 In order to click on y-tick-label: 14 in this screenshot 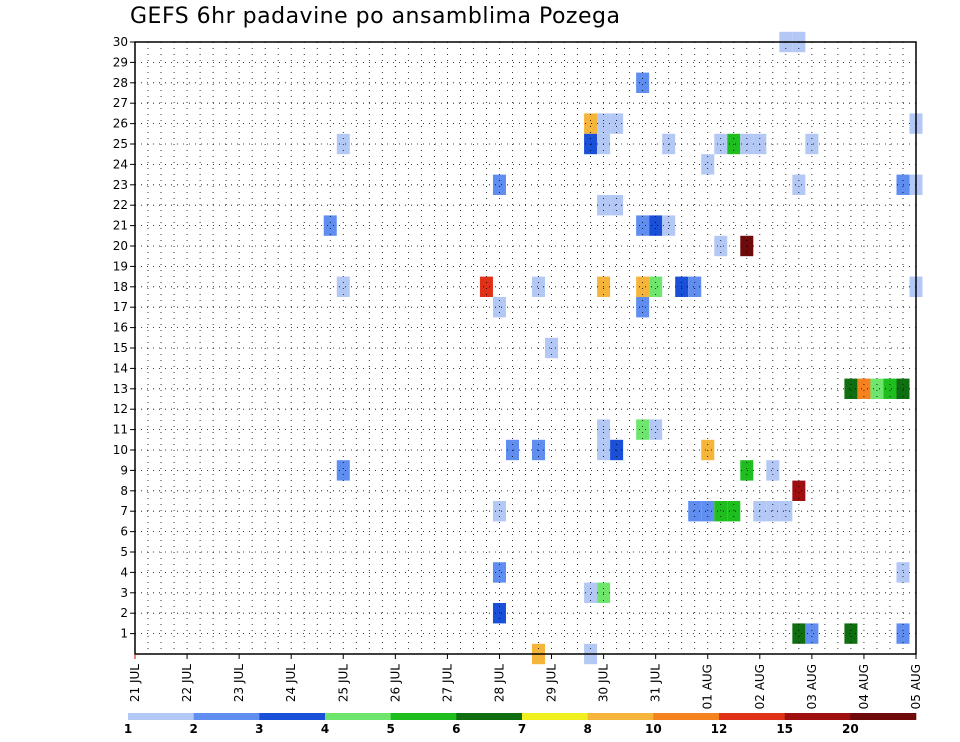, I will do `click(120, 368)`.